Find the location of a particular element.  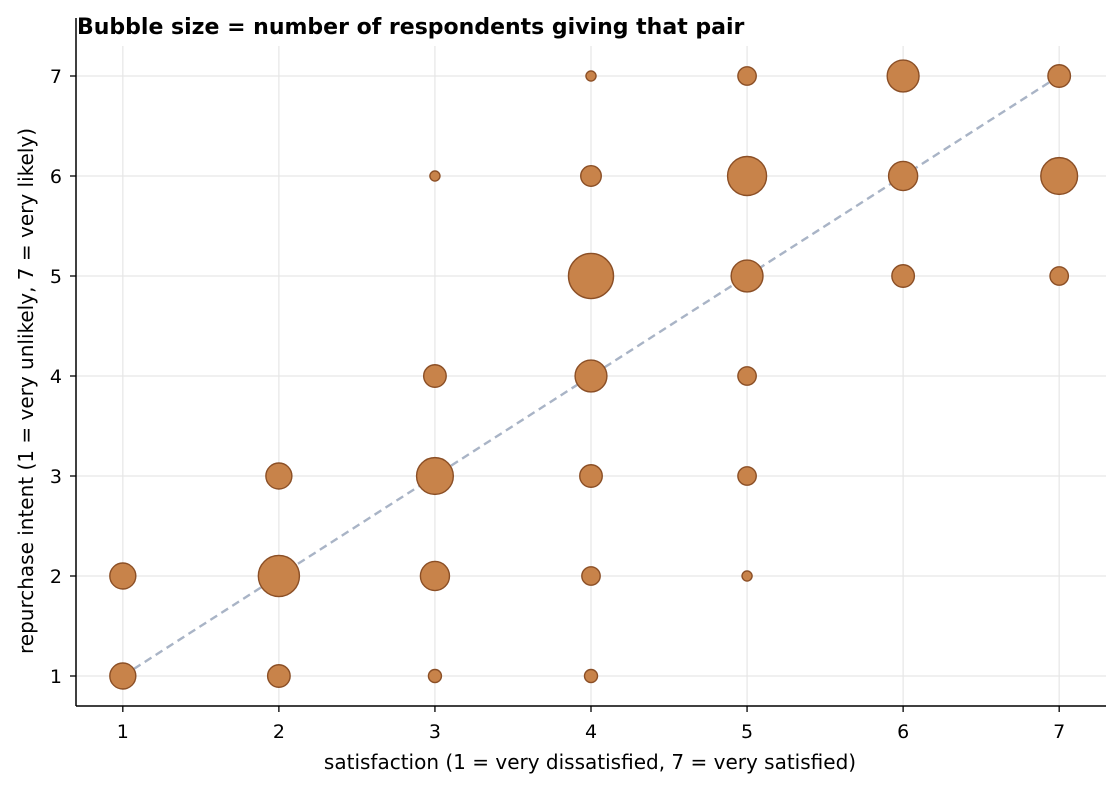

x-tick-label: 3 is located at coordinates (435, 732).